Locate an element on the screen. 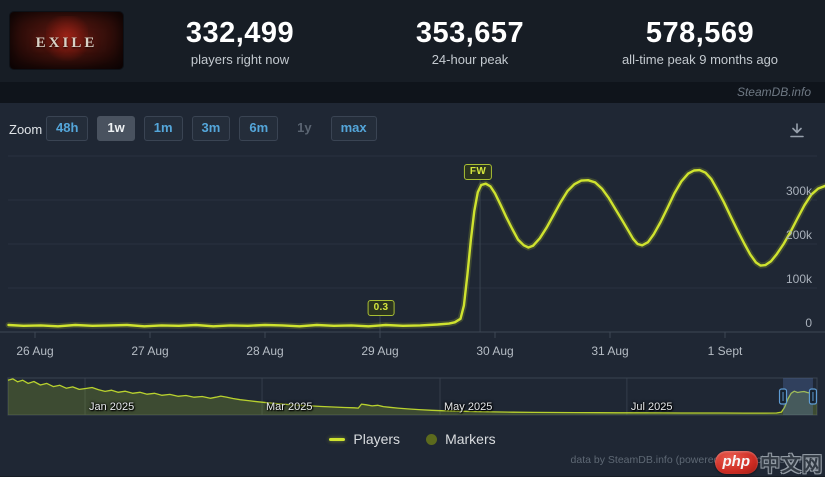 The image size is (825, 477). zoom-range-buttons: 48h 1w 1m 3m 6m 1y max is located at coordinates (211, 128).